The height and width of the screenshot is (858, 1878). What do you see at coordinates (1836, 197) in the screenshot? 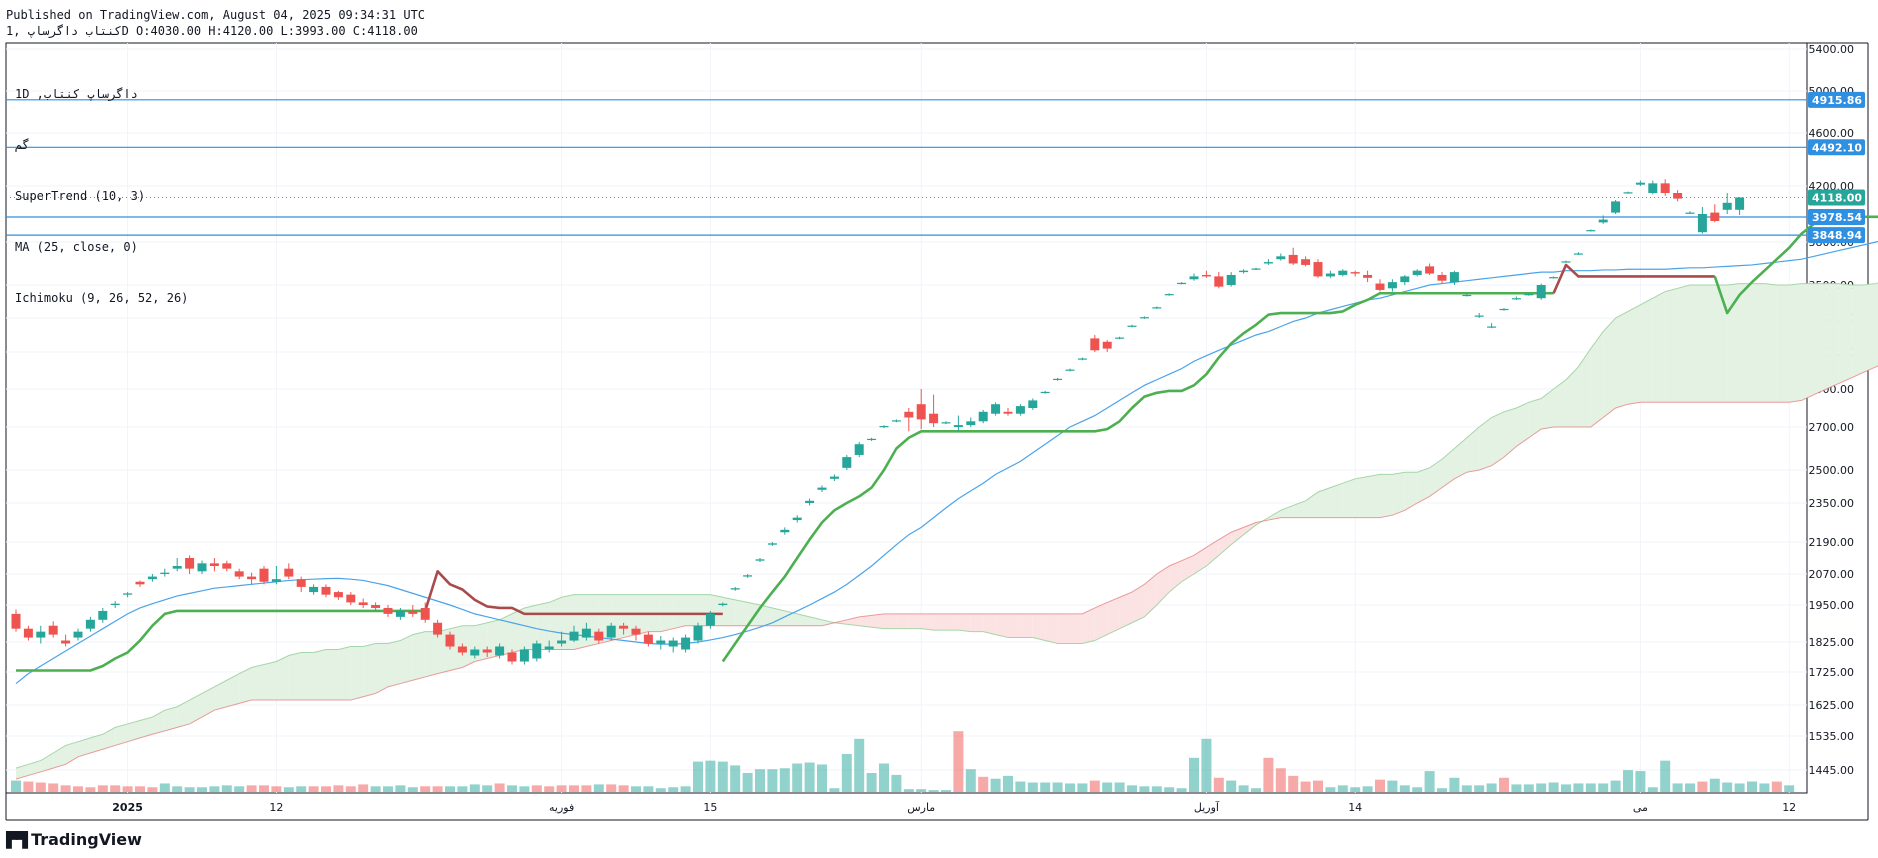
I see `current-price-tag` at bounding box center [1836, 197].